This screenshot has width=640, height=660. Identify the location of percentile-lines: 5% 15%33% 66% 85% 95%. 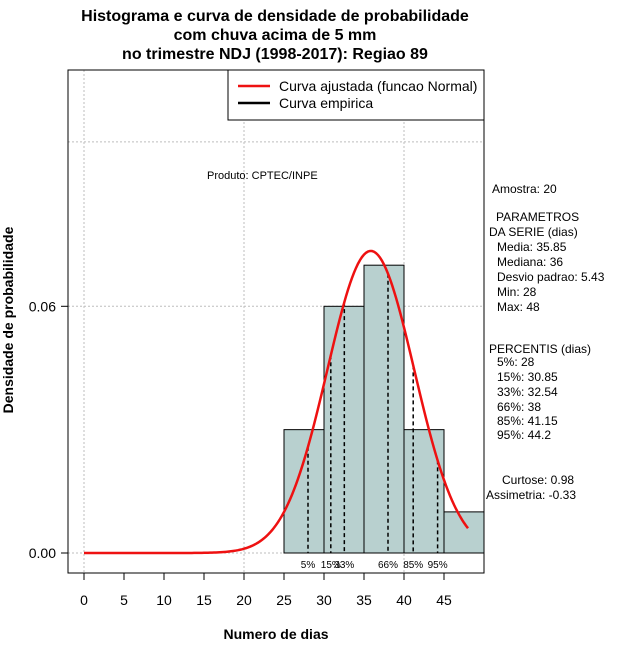
(374, 422).